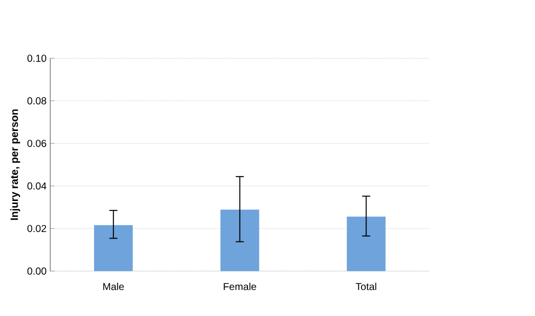 The image size is (535, 316). I want to click on y-axis-title: Injury rate, per person, so click(15, 165).